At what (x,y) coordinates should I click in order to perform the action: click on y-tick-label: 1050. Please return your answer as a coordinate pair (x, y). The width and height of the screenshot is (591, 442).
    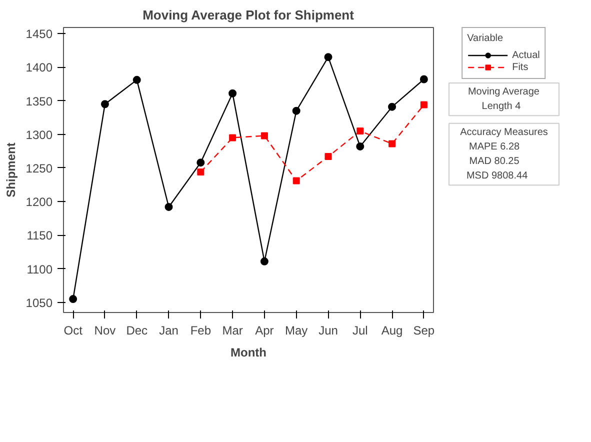
    Looking at the image, I should click on (39, 303).